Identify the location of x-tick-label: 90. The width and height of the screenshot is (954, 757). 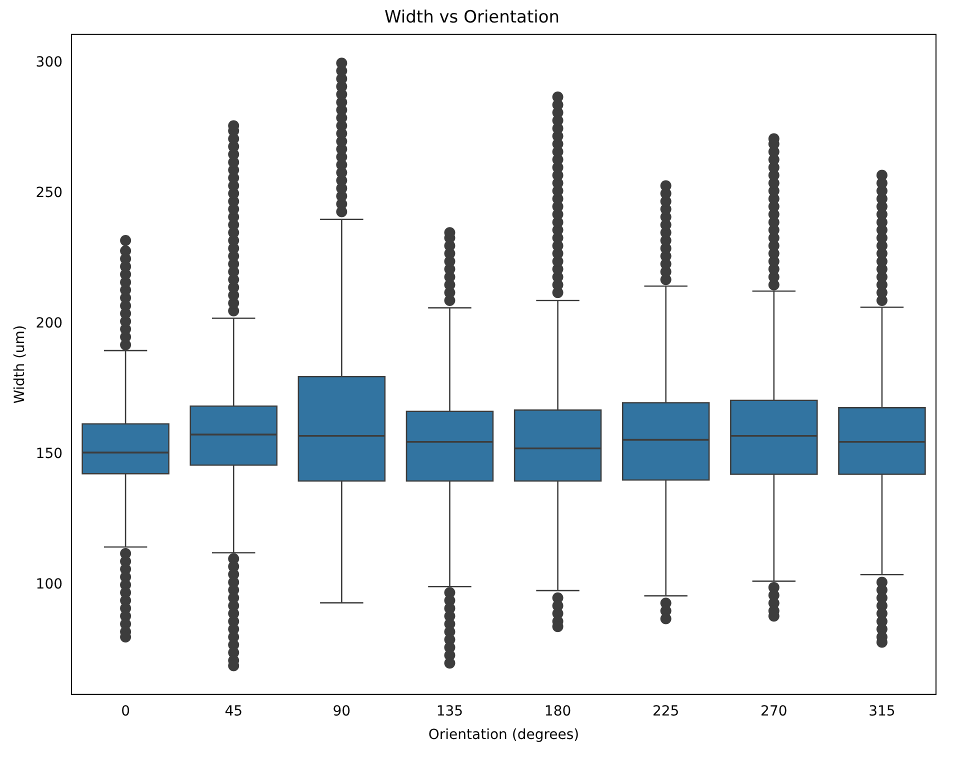
(341, 711).